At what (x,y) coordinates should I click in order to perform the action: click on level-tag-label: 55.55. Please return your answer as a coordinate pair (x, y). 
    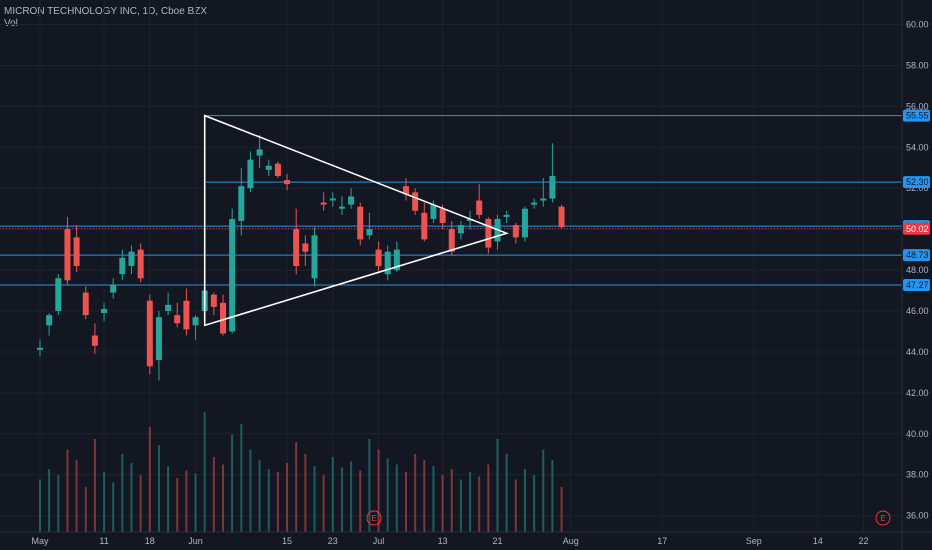
    Looking at the image, I should click on (917, 116).